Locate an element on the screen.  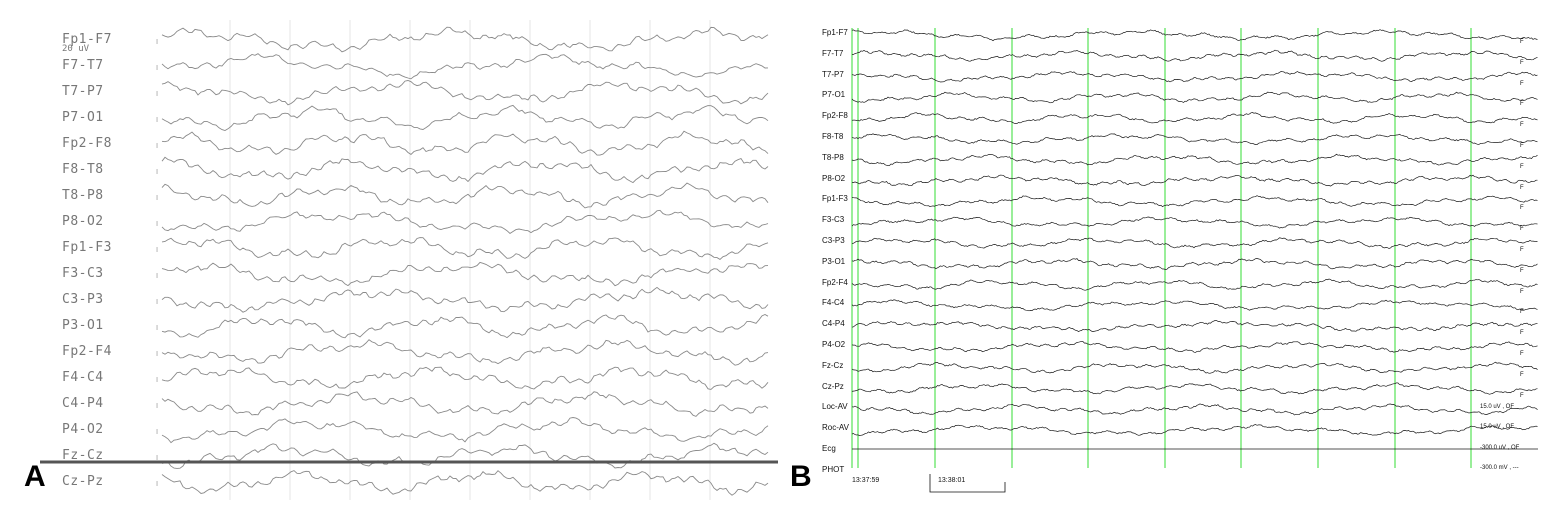
channel-label-a: P3-O1 is located at coordinates (83, 325).